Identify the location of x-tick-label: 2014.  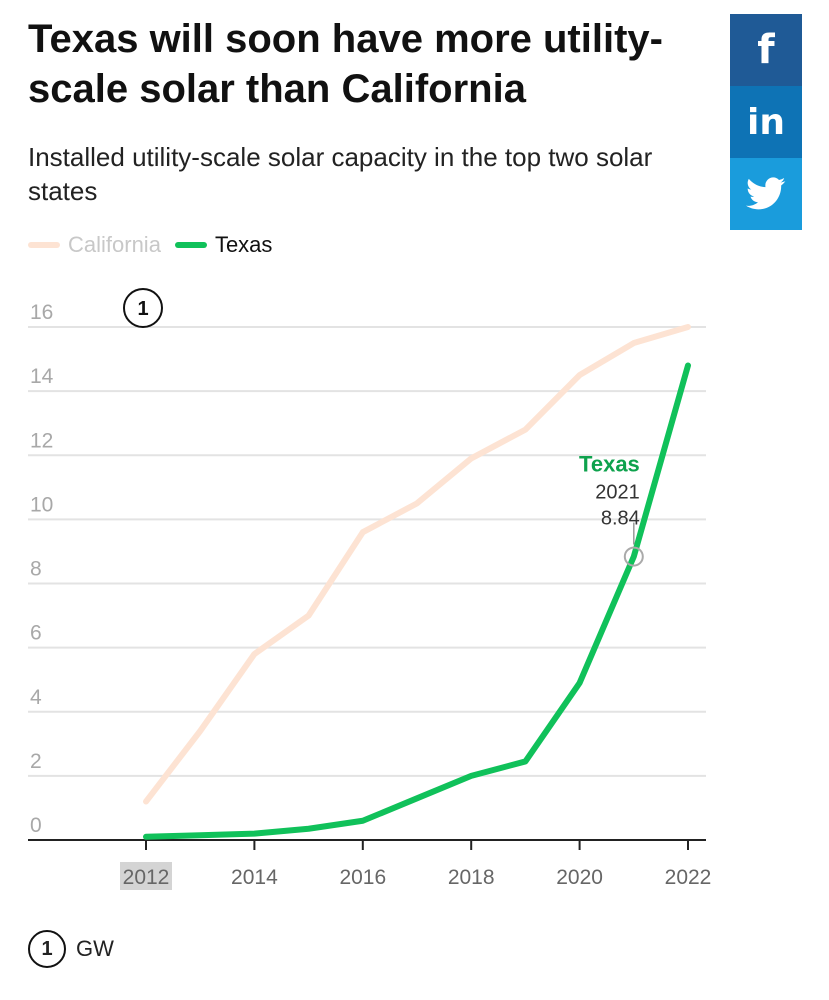
(254, 877).